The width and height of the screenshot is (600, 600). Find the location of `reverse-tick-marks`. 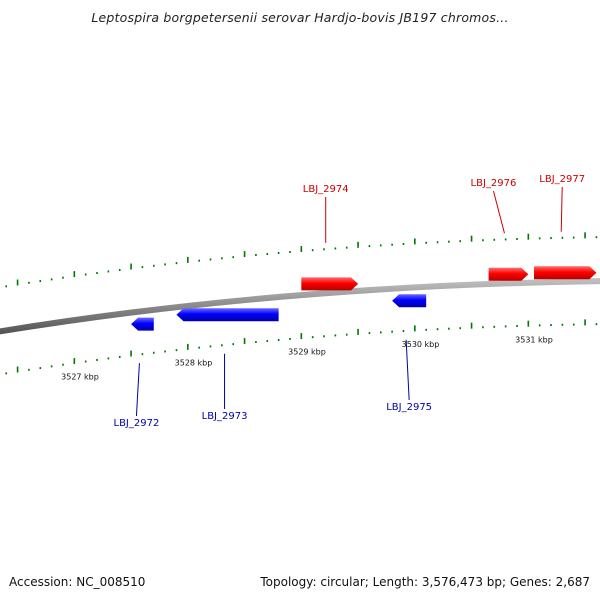

reverse-tick-marks is located at coordinates (301, 347).